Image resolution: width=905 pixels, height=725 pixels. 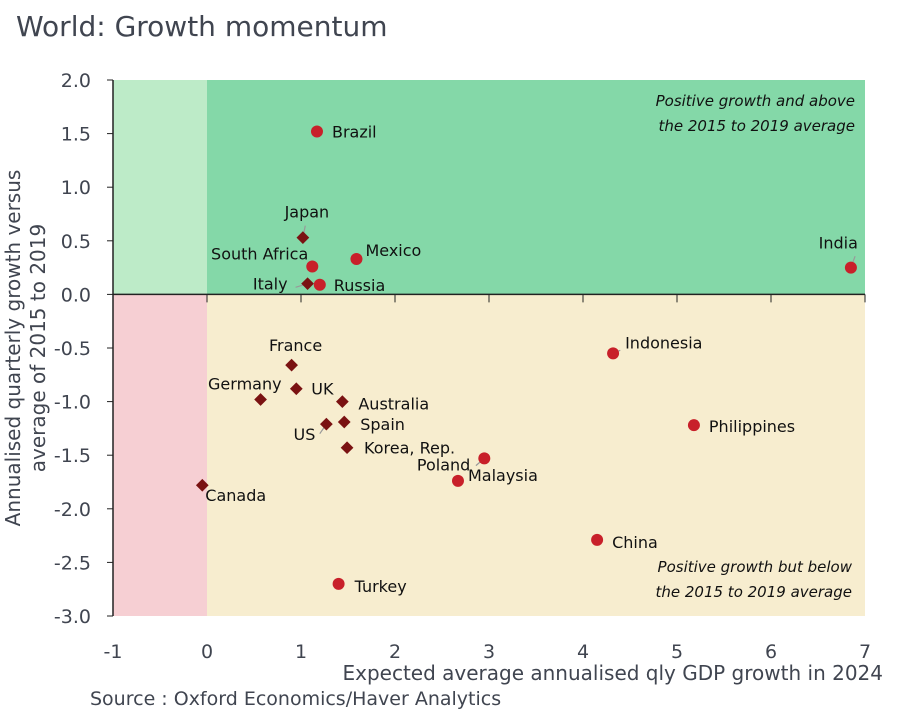 I want to click on point-label: Japan, so click(x=307, y=212).